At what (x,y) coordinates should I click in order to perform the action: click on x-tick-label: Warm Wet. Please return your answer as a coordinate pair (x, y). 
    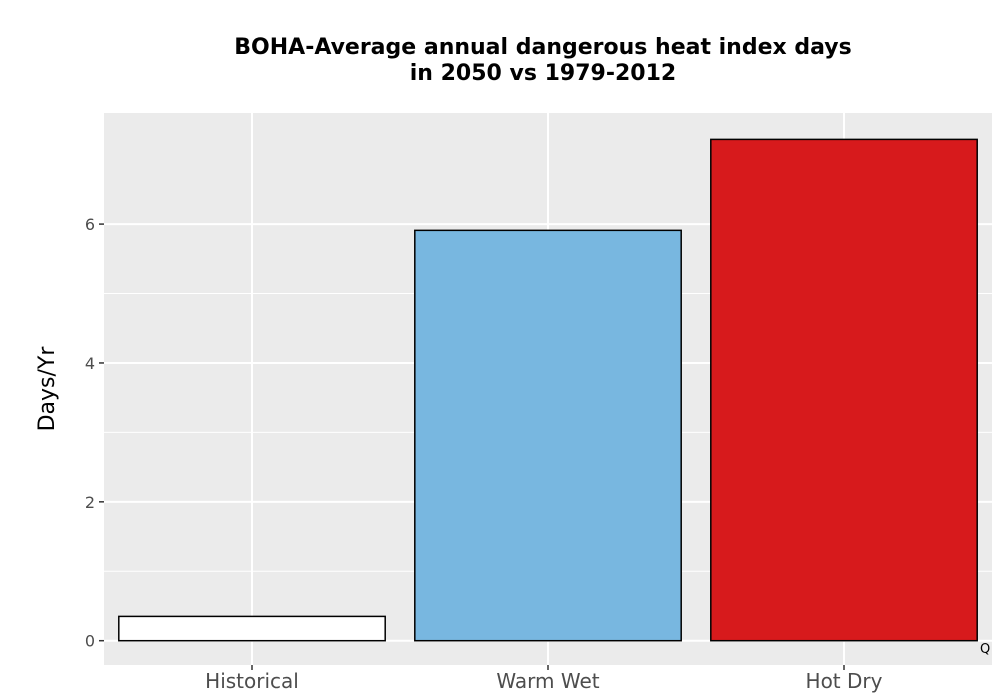
    Looking at the image, I should click on (547, 681).